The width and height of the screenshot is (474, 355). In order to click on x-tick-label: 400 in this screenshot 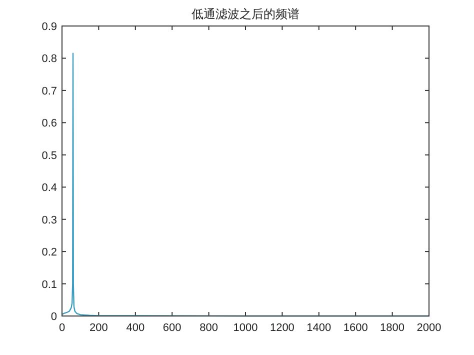, I will do `click(135, 328)`.